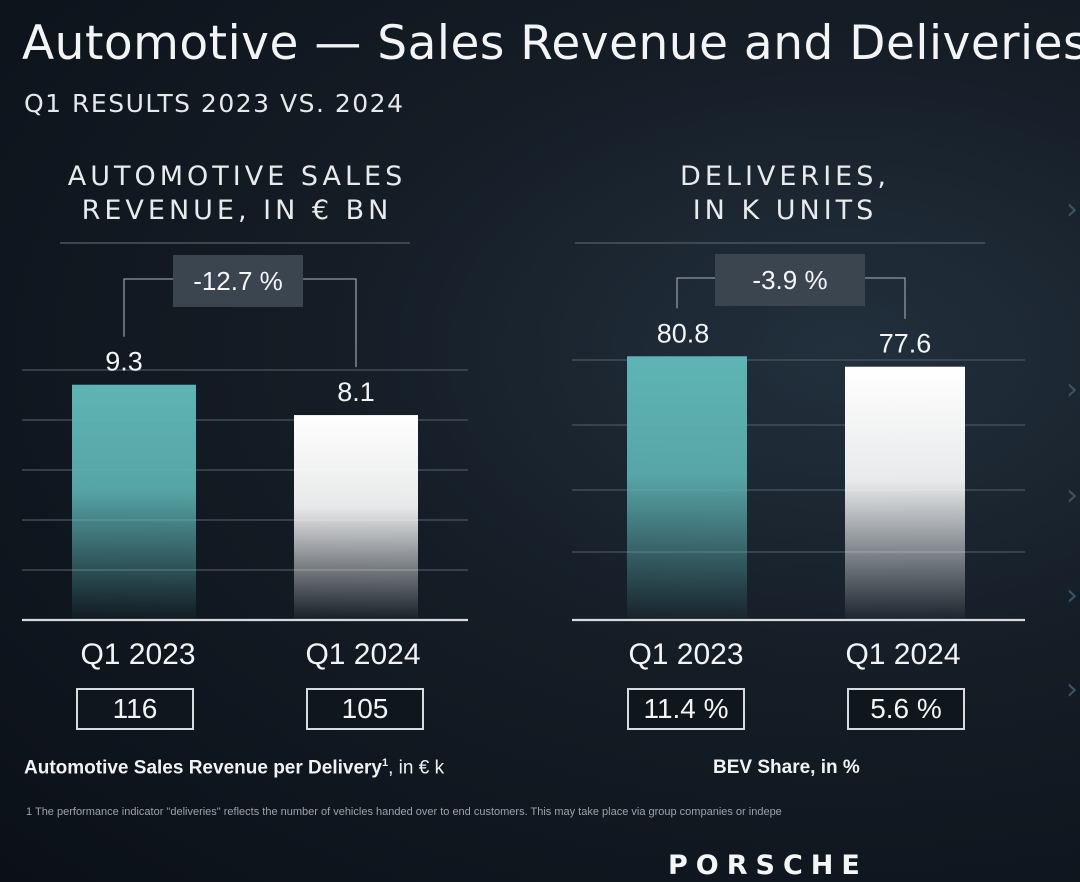 The height and width of the screenshot is (882, 1080). Describe the element at coordinates (786, 767) in the screenshot. I see `bev-share-label: BEV Share, in %` at that location.